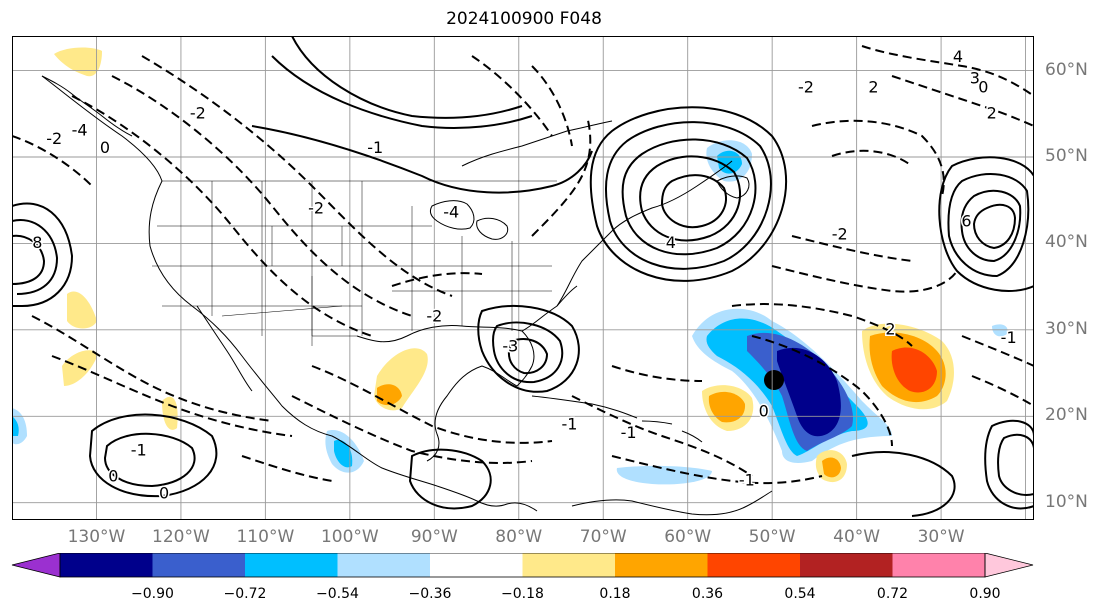  Describe the element at coordinates (903, 484) in the screenshot. I see `contour-east-lower` at that location.